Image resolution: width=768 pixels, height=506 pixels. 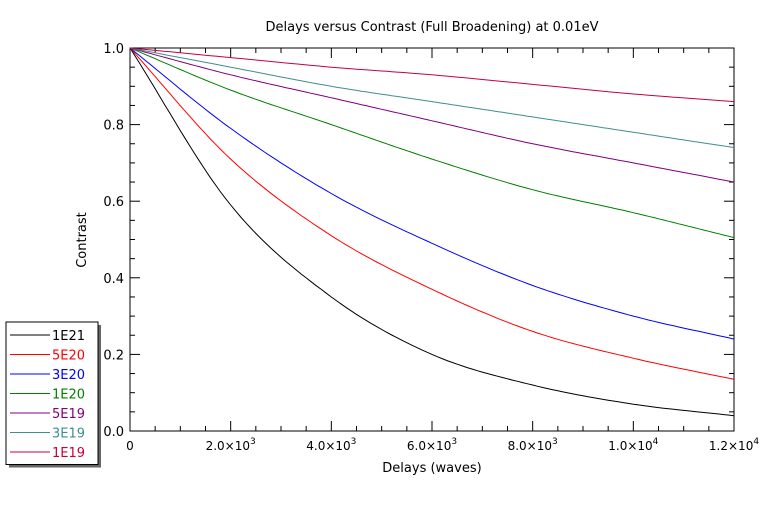 I want to click on legend-label: 1E20, so click(x=68, y=395).